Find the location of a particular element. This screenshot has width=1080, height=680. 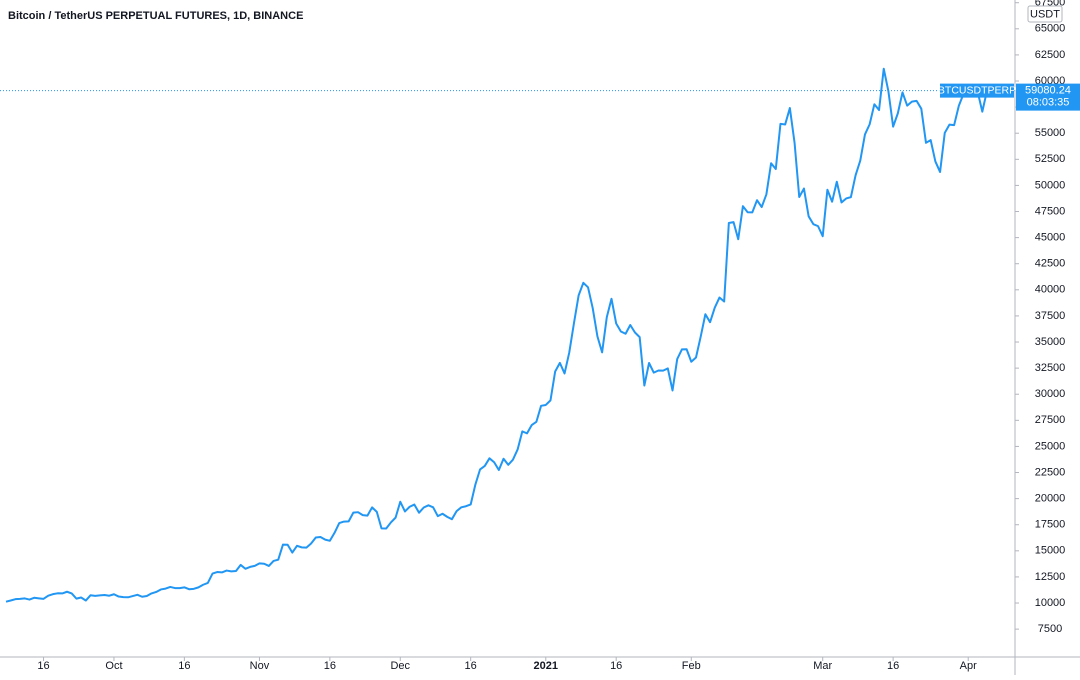

y-tick-label: 67500 is located at coordinates (1050, 4).